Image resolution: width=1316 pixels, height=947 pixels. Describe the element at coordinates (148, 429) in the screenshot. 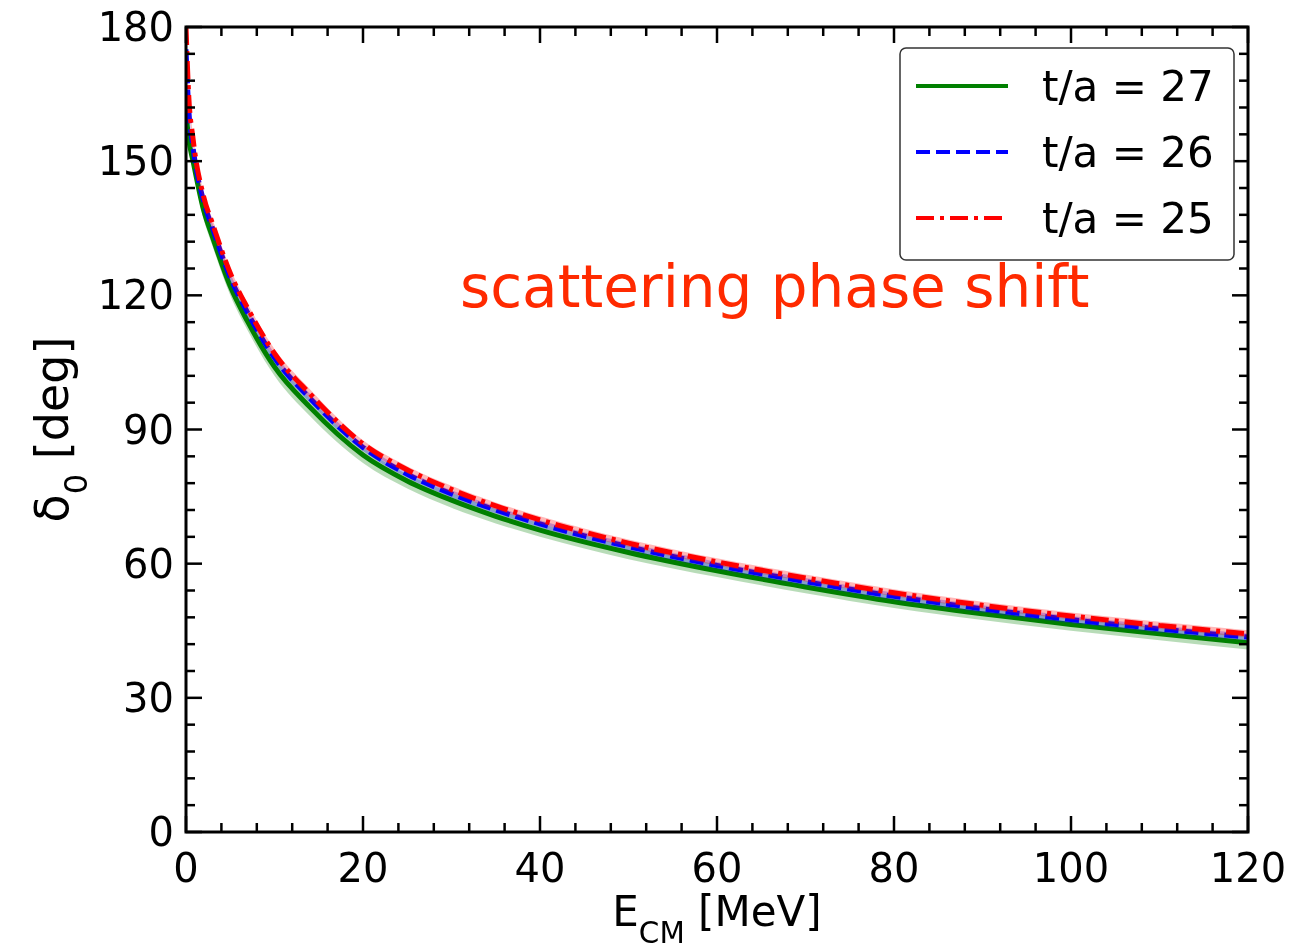

I see `y-tick-label: 90` at that location.